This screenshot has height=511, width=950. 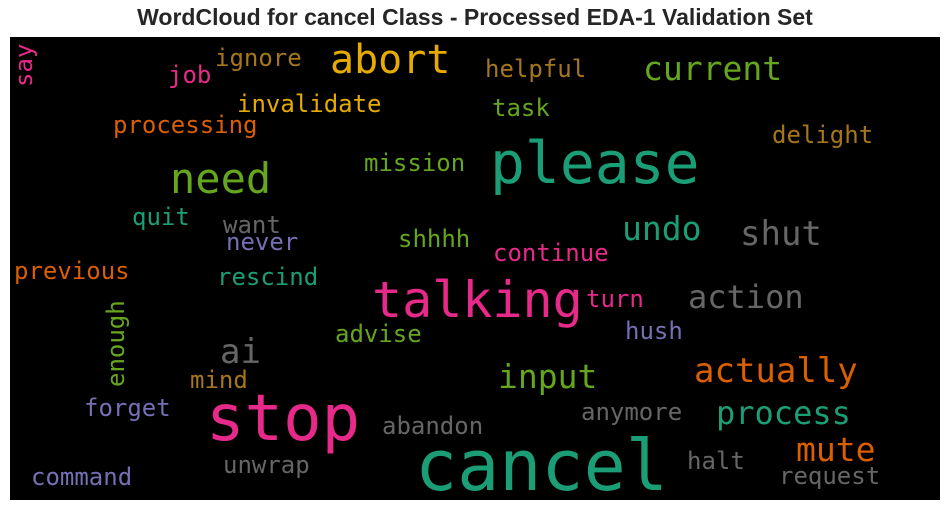 What do you see at coordinates (521, 108) in the screenshot?
I see `word-task: task` at bounding box center [521, 108].